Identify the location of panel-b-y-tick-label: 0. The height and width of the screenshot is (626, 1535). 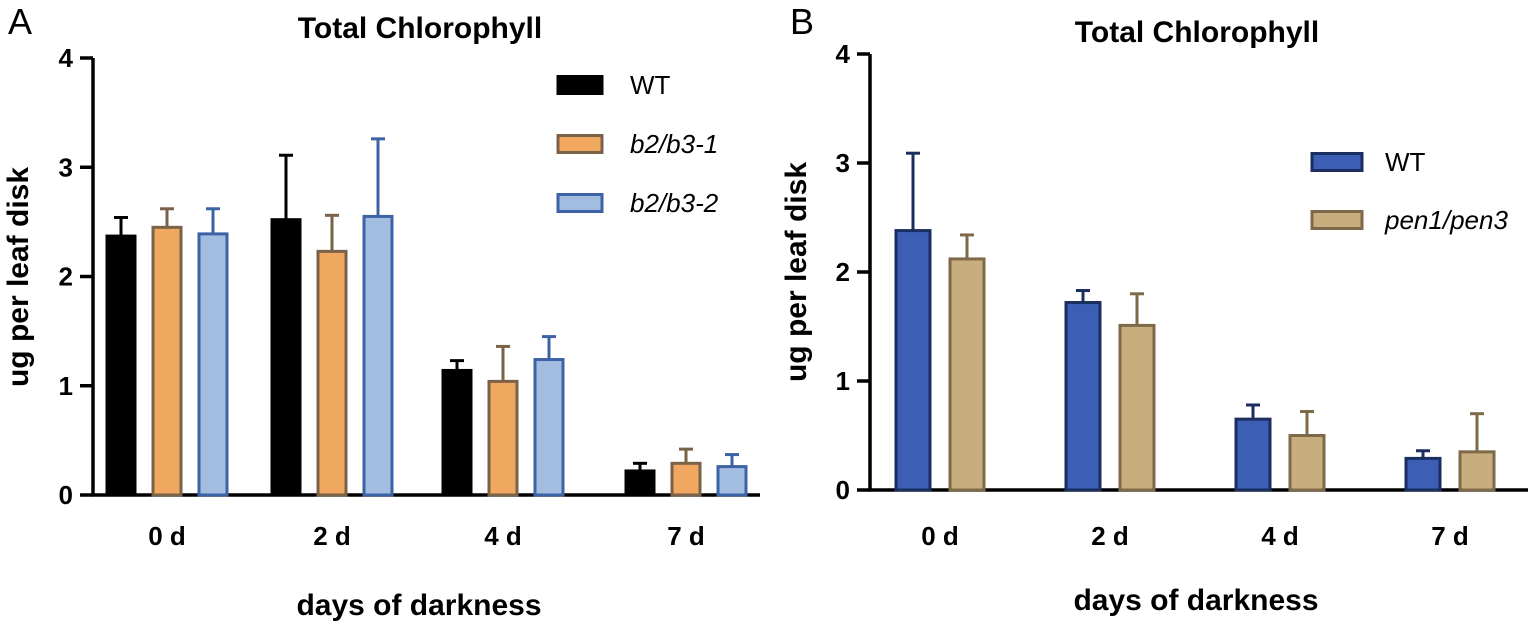
(843, 490).